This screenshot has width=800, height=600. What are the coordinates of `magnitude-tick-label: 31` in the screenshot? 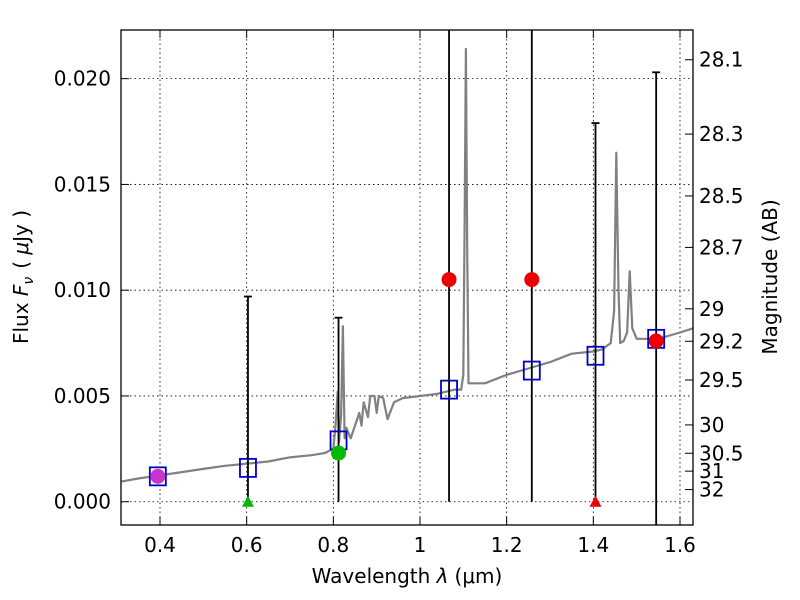 It's located at (711, 471).